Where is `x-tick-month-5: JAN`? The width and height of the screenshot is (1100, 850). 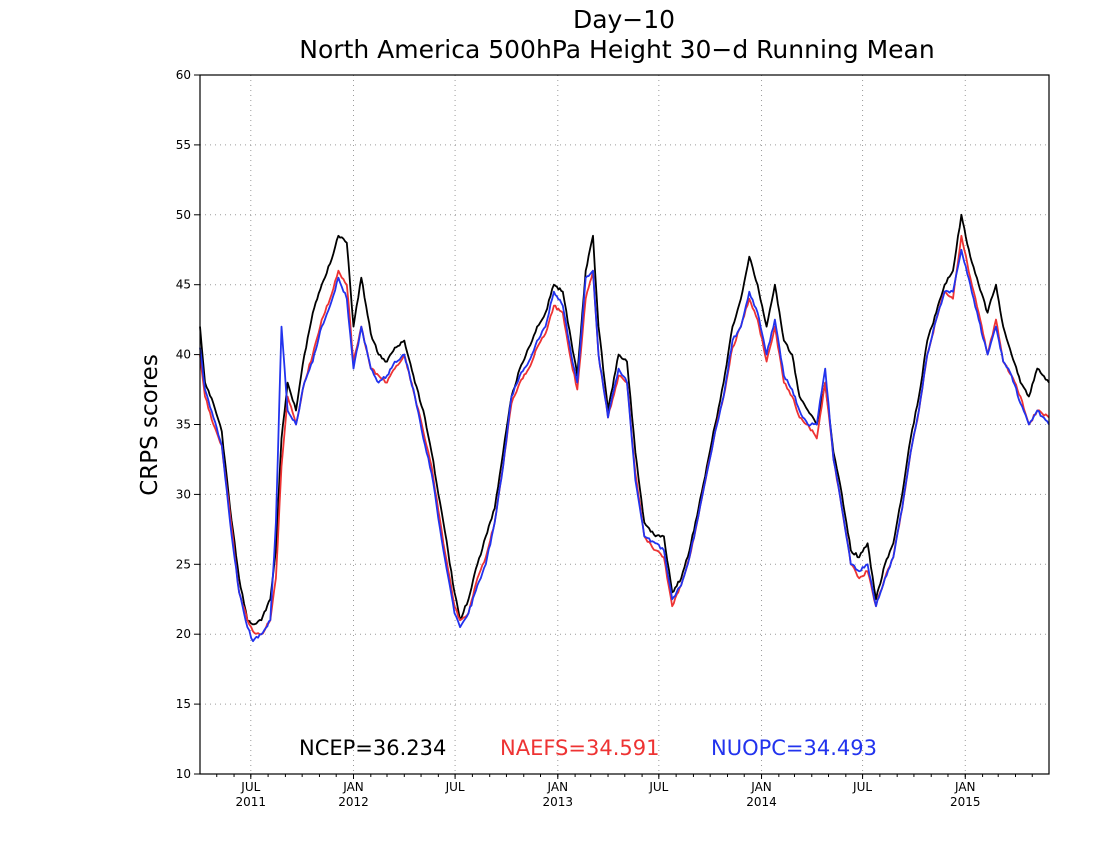
x-tick-month-5: JAN is located at coordinates (761, 787).